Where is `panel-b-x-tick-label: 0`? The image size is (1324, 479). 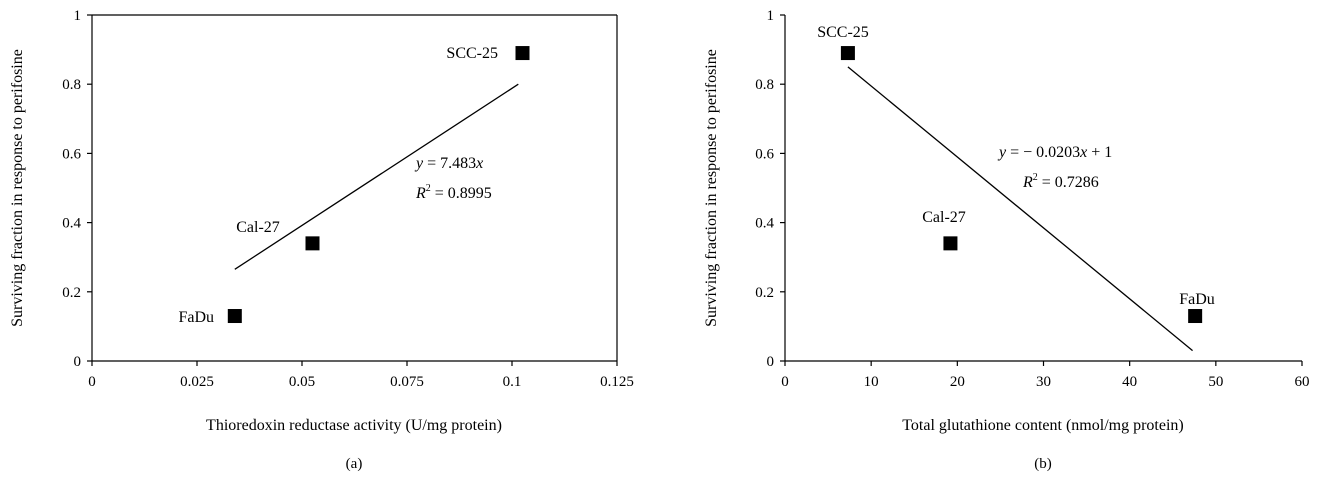 panel-b-x-tick-label: 0 is located at coordinates (785, 382).